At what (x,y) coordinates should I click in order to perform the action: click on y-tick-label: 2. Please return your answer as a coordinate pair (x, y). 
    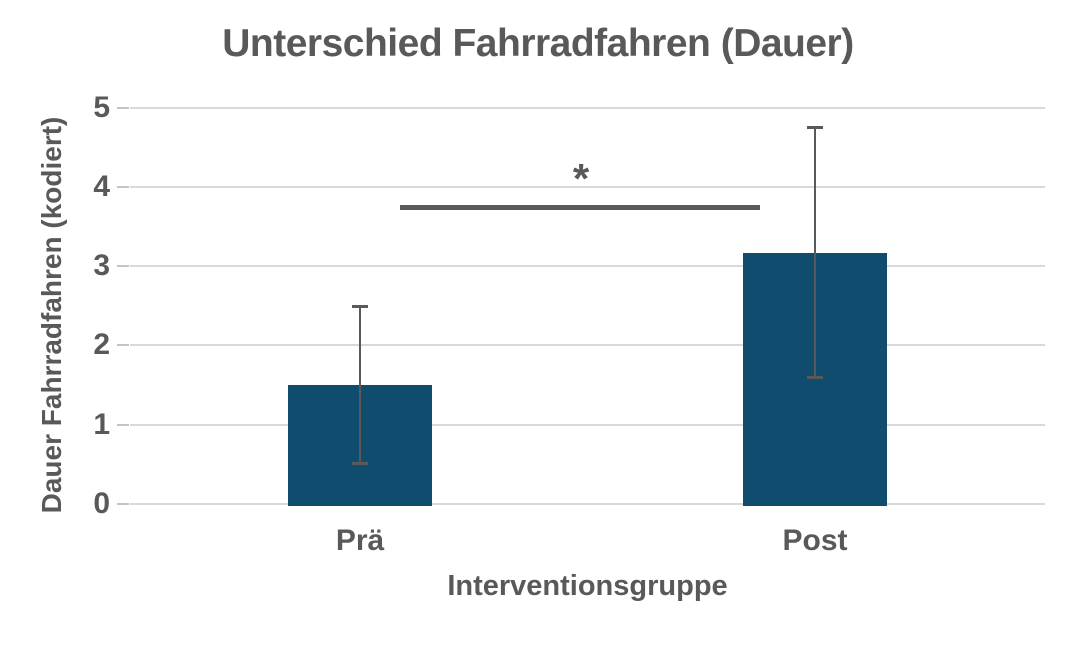
    Looking at the image, I should click on (101, 345).